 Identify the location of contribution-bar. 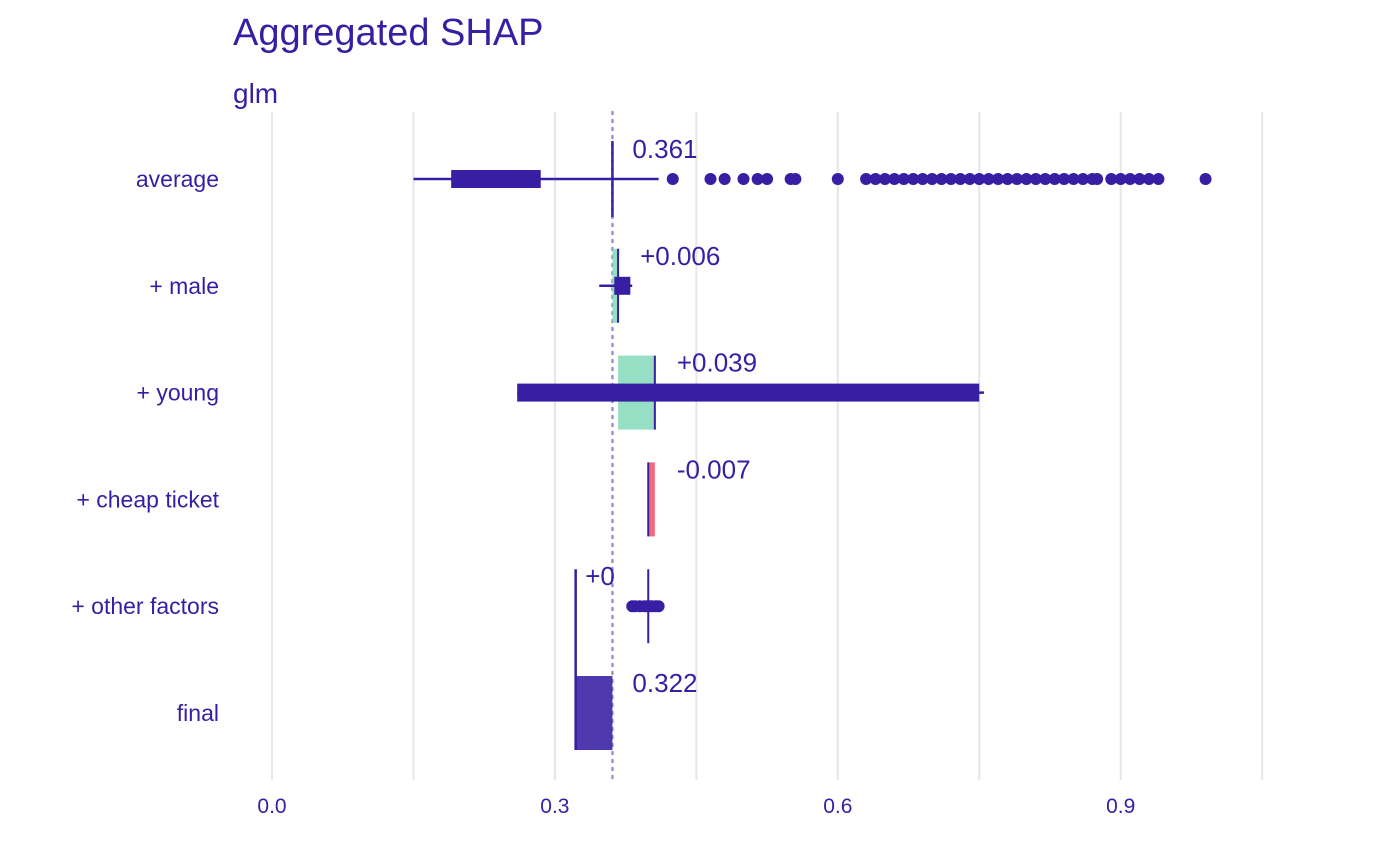
(651, 499).